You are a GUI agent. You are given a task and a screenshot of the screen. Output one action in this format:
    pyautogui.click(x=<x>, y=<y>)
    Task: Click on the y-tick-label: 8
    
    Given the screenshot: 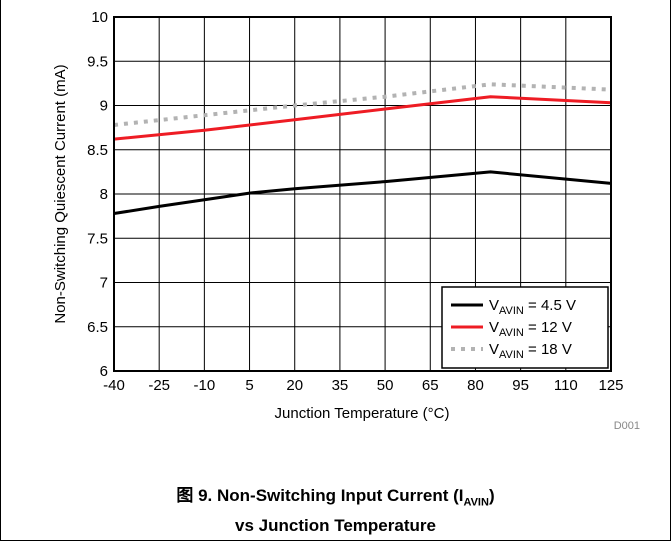 What is the action you would take?
    pyautogui.click(x=104, y=194)
    